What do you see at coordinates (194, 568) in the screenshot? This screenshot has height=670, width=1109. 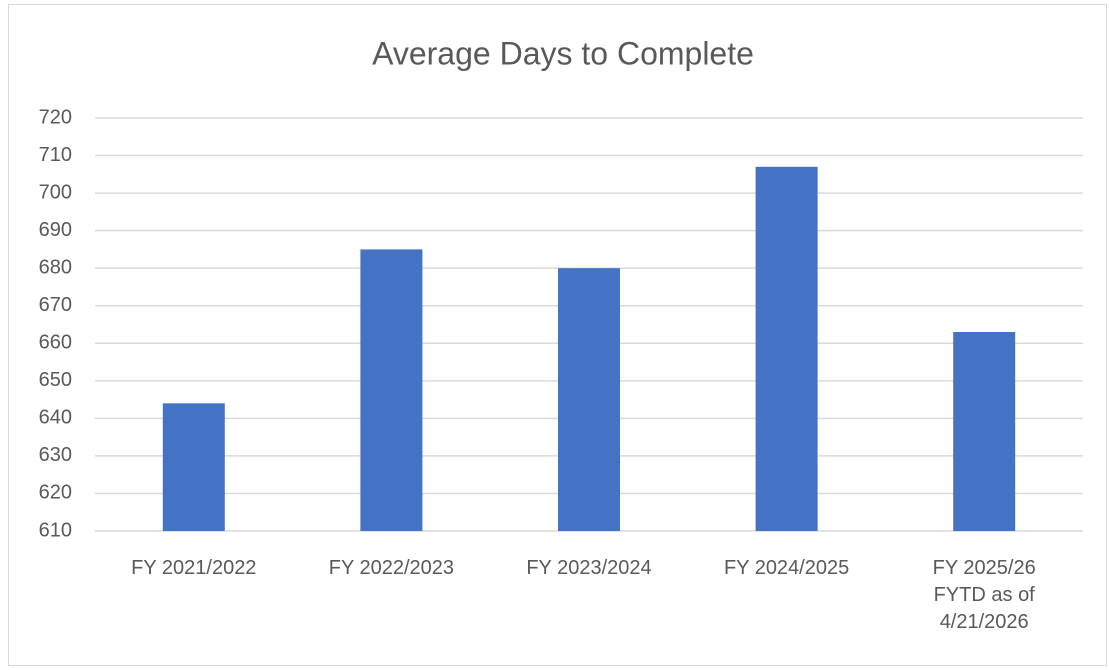 I see `x-tick-label: FY 2021/2022` at bounding box center [194, 568].